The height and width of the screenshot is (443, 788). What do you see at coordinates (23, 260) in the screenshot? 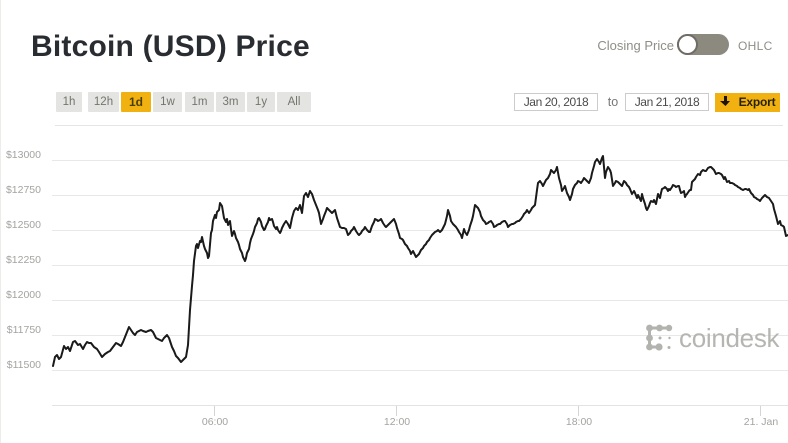
I see `svg-text: $12250` at bounding box center [23, 260].